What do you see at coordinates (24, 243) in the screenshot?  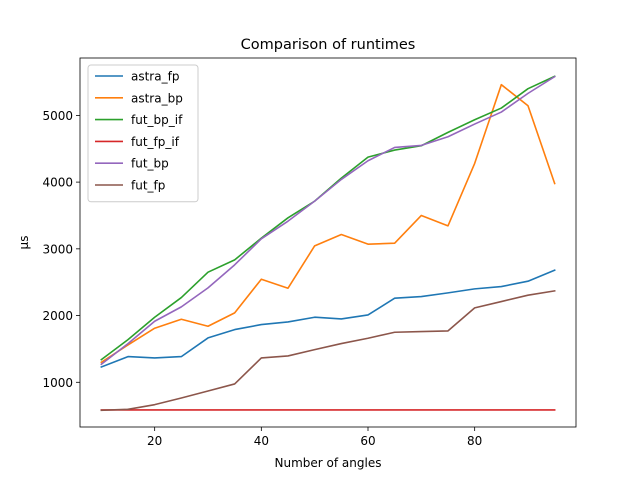 I see `y-axis-label: μs` at bounding box center [24, 243].